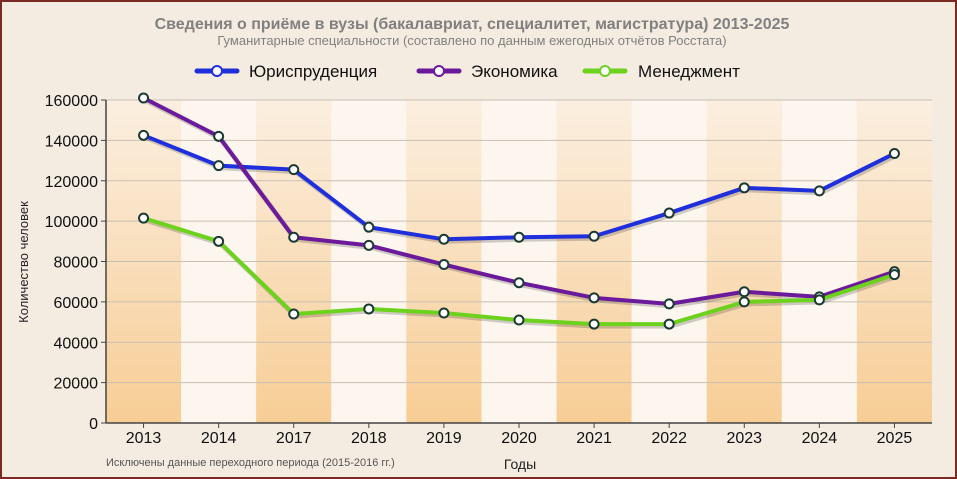 The width and height of the screenshot is (957, 479). What do you see at coordinates (76, 384) in the screenshot?
I see `y-tick-label: 20000` at bounding box center [76, 384].